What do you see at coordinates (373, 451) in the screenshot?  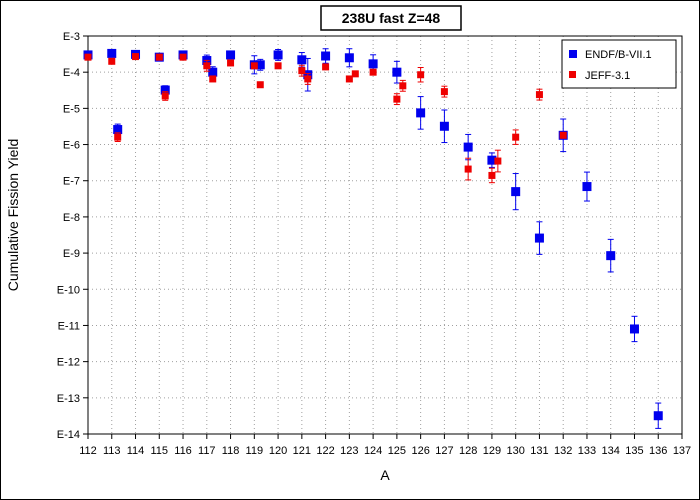 I see `x-tick-label: 124` at bounding box center [373, 451].